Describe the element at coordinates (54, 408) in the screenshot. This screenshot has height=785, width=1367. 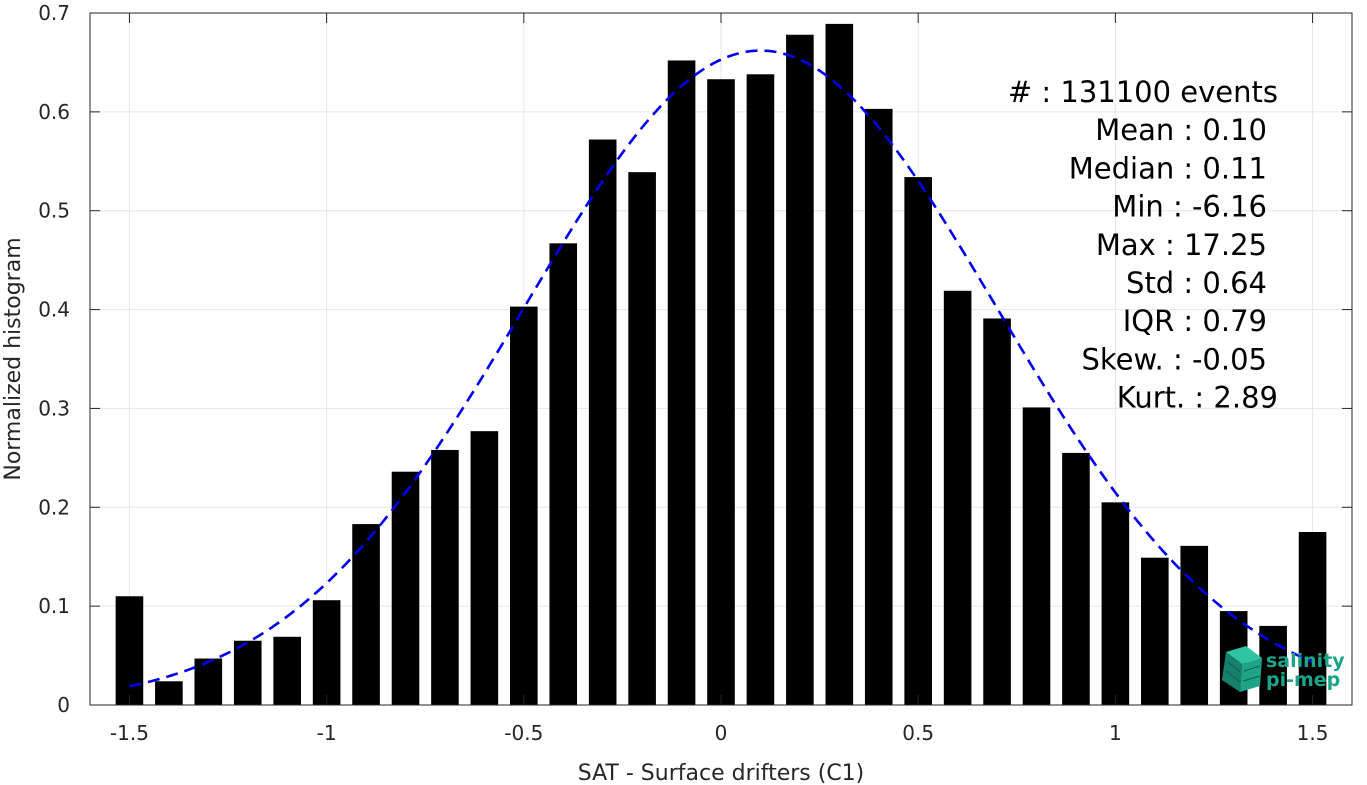
I see `y-tick-label: 0.3` at that location.